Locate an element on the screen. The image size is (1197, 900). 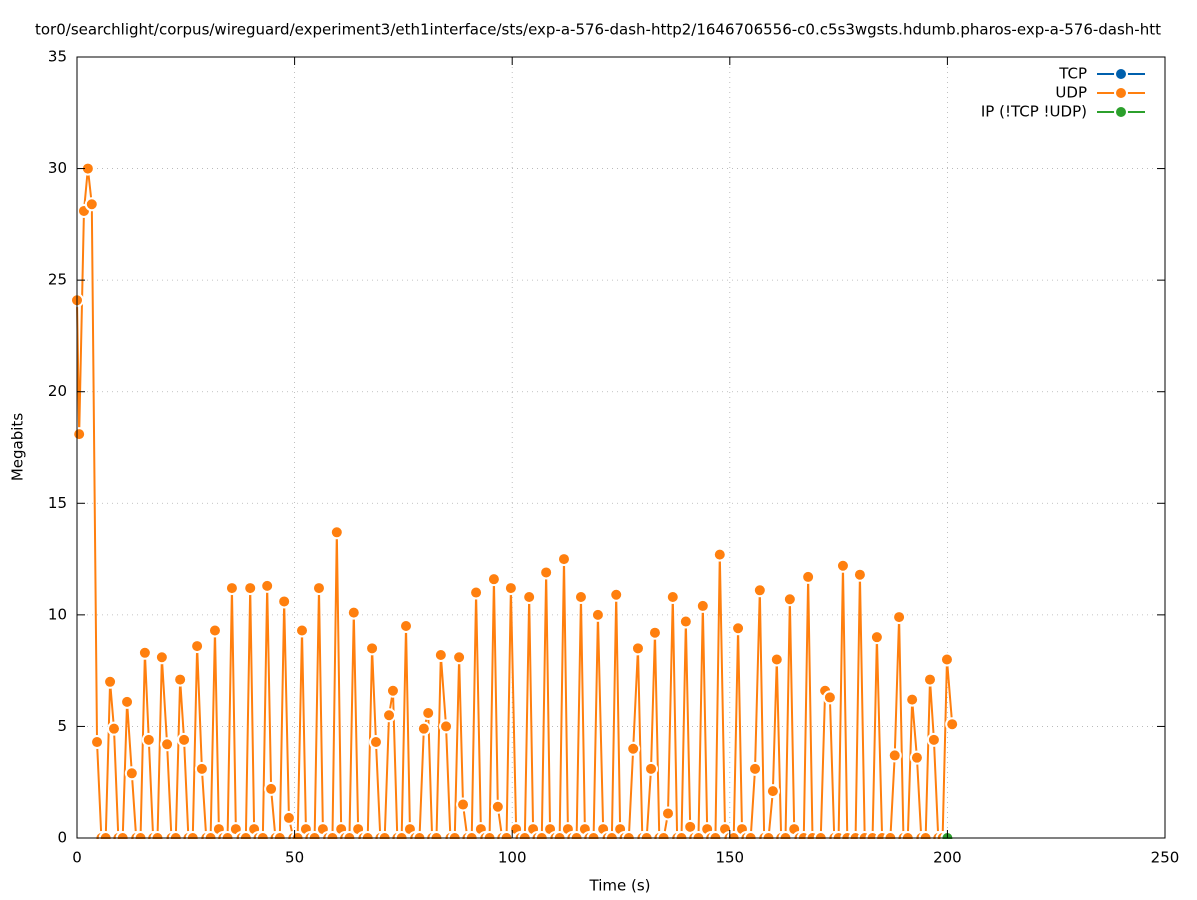
legend-label: IP (!TCP !UDP) is located at coordinates (1034, 112).